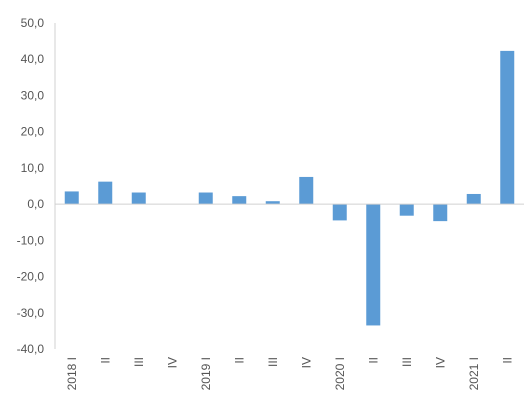 Image resolution: width=526 pixels, height=405 pixels. What do you see at coordinates (33, 23) in the screenshot?
I see `y-tick-label: 50,0` at bounding box center [33, 23].